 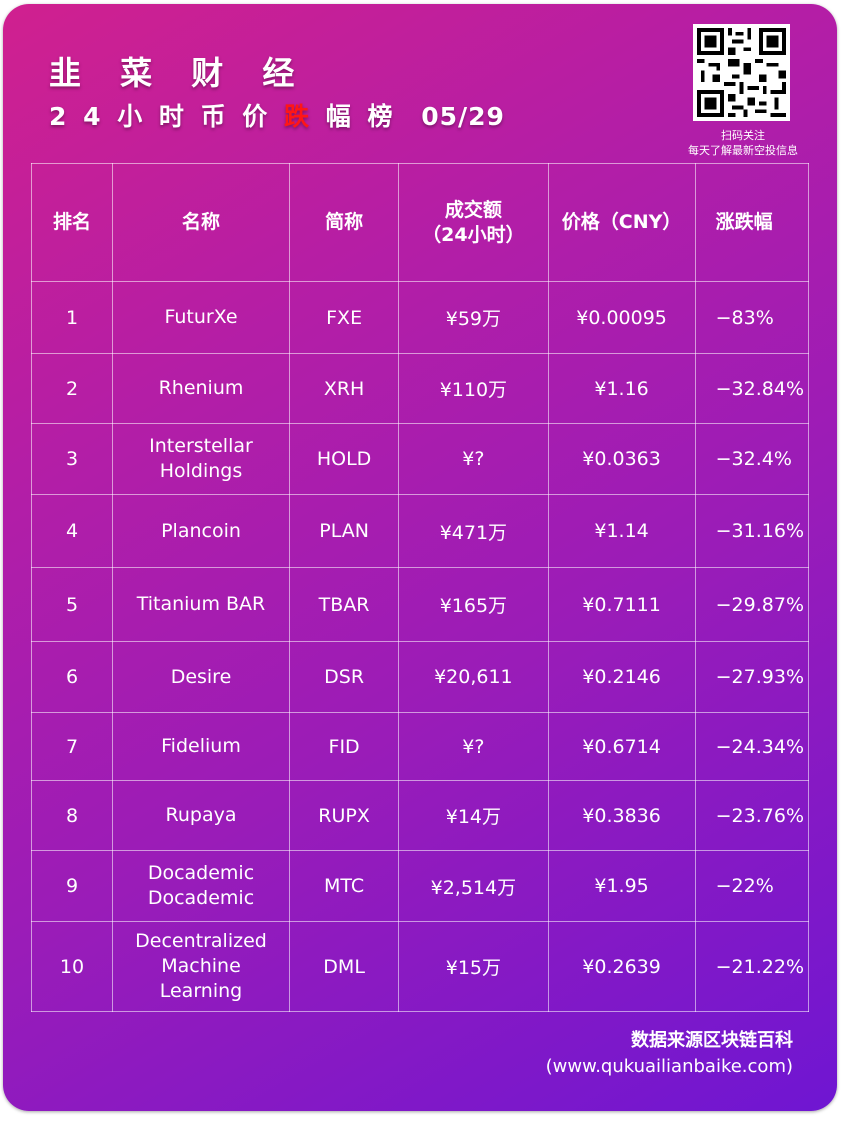 I want to click on cell-rank: 10, so click(x=72, y=966).